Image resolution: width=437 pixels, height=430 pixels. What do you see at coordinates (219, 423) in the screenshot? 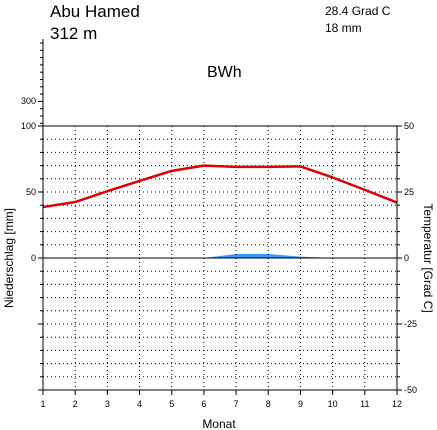
I see `x-axis-label: Monat` at bounding box center [219, 423].